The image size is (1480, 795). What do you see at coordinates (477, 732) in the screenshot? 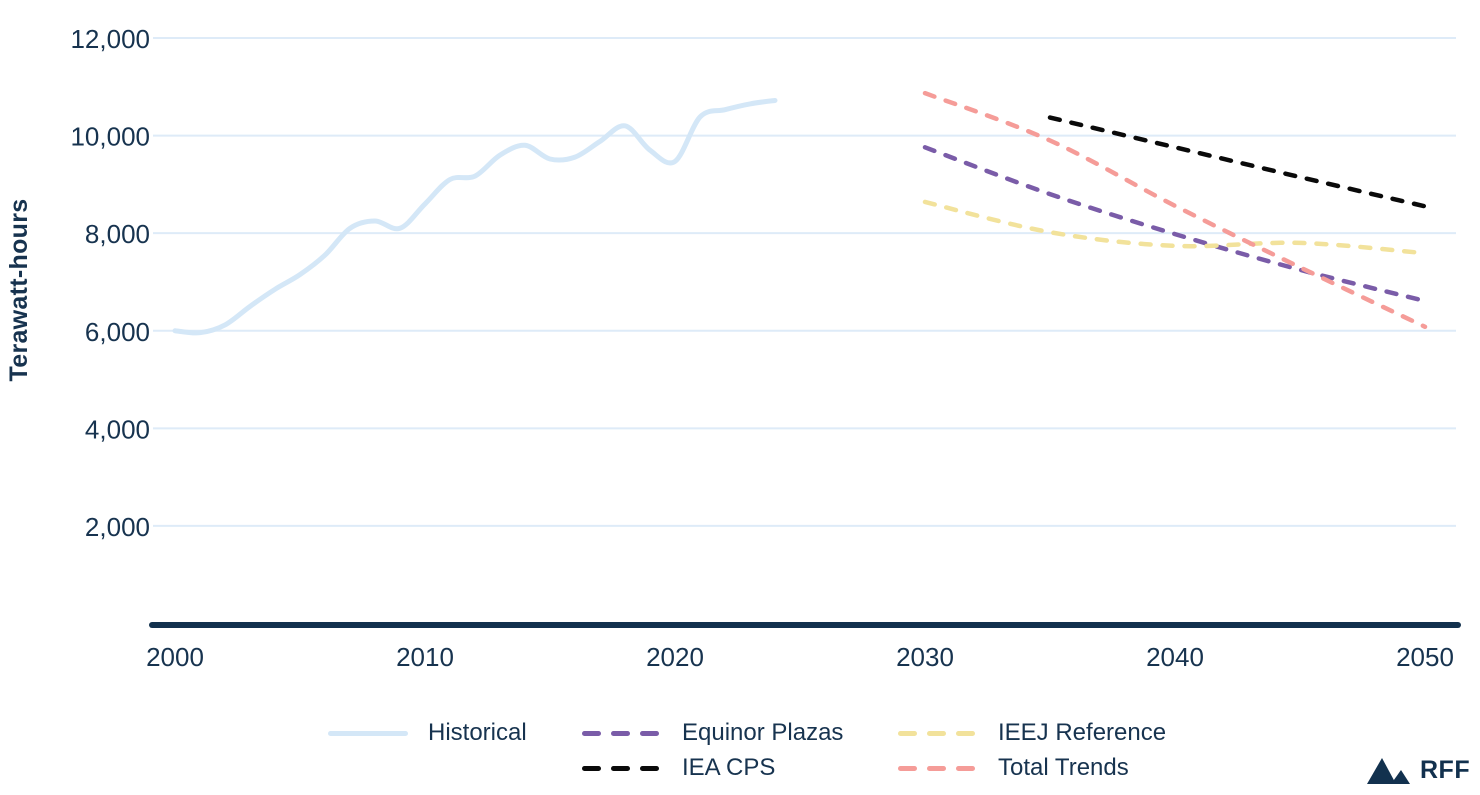
I see `legend-label-historical: Historical` at bounding box center [477, 732].